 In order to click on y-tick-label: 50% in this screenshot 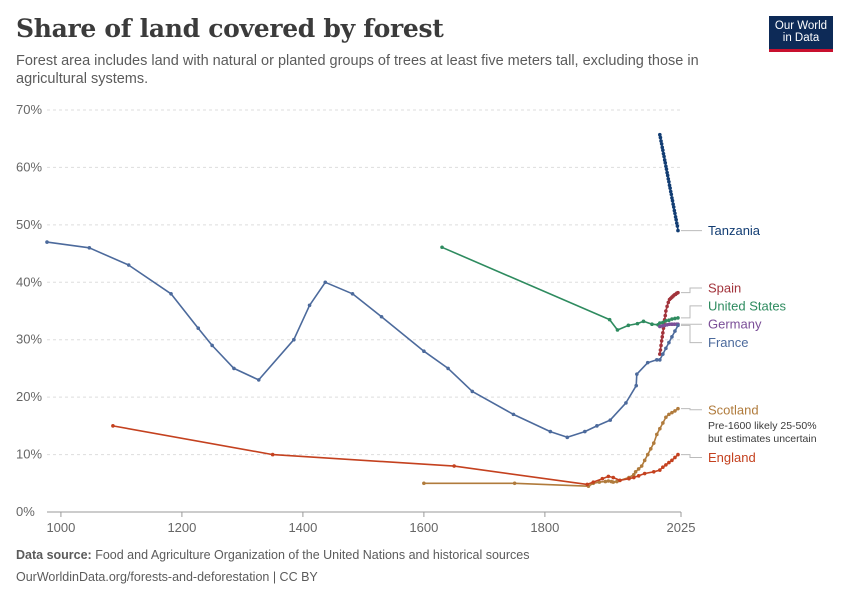, I will do `click(29, 224)`.